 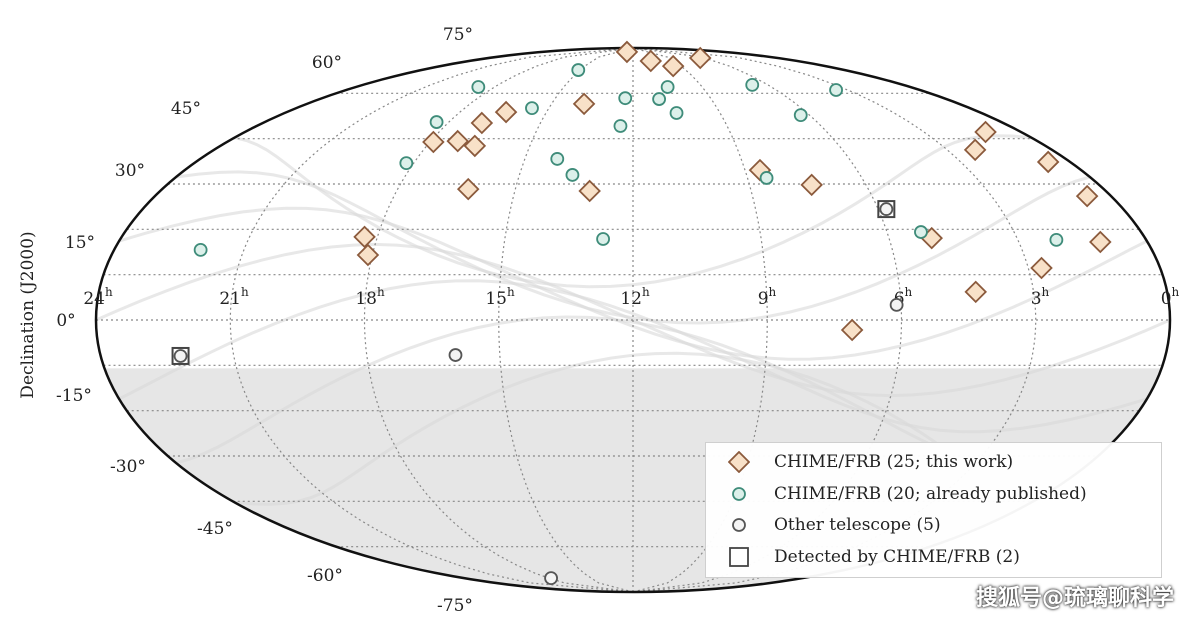 I want to click on ra-tick-label: 0h, so click(x=1170, y=297).